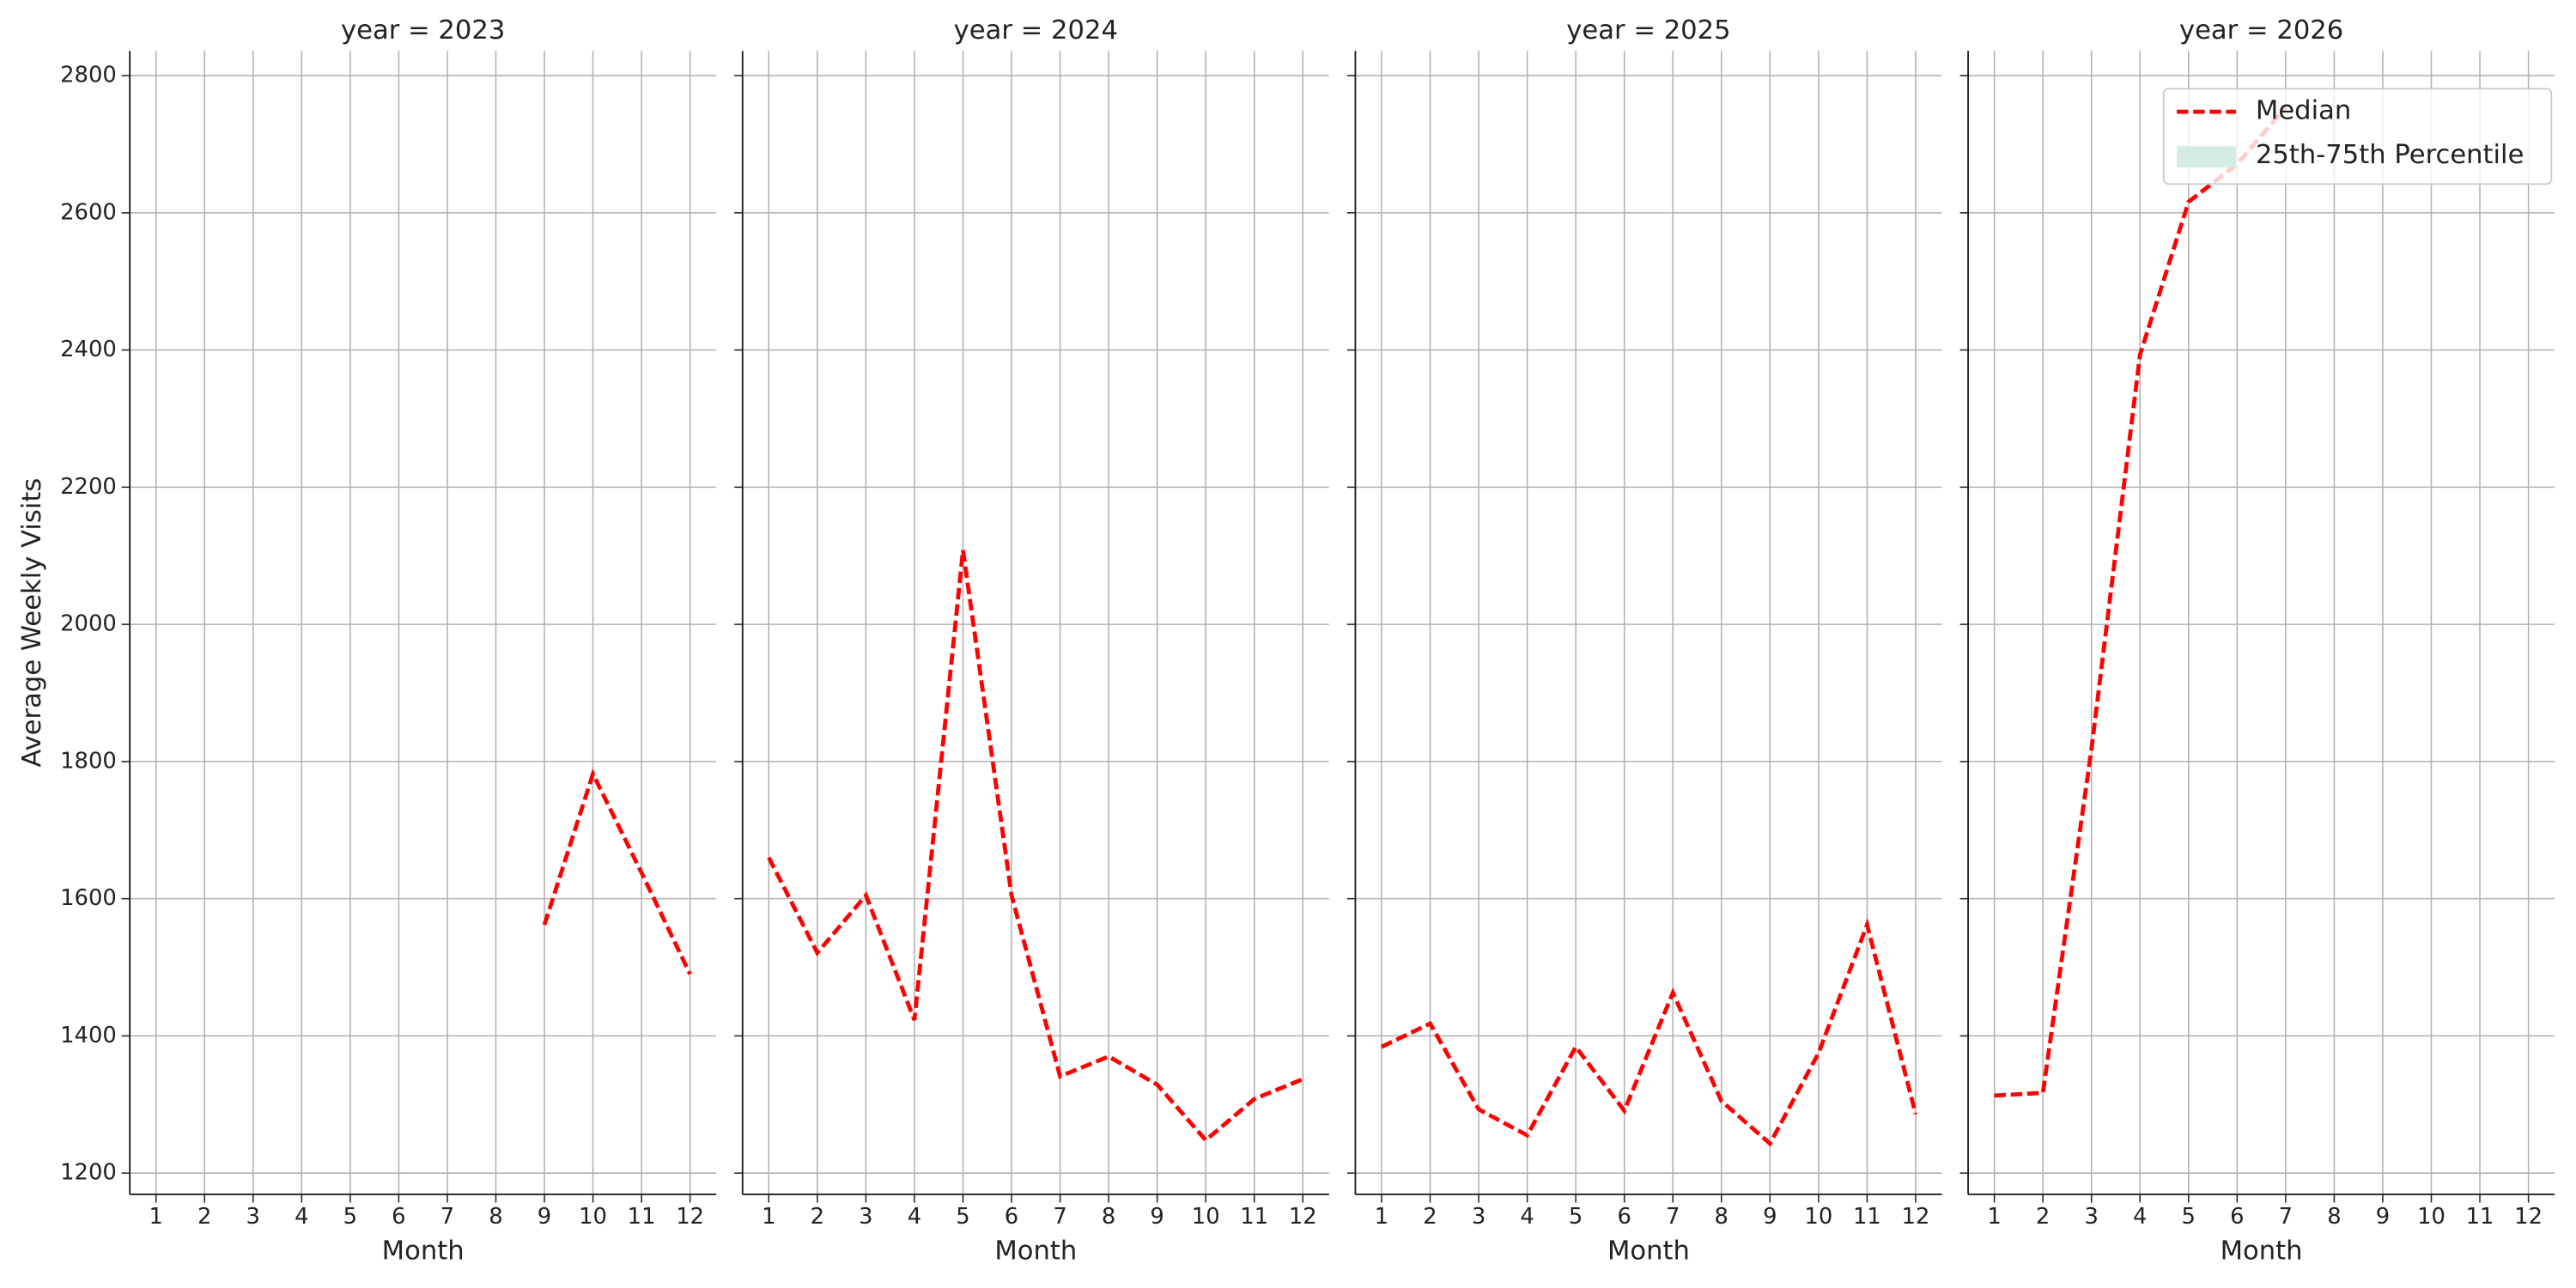 Image resolution: width=2576 pixels, height=1288 pixels. I want to click on legend-label: Median, so click(2303, 111).